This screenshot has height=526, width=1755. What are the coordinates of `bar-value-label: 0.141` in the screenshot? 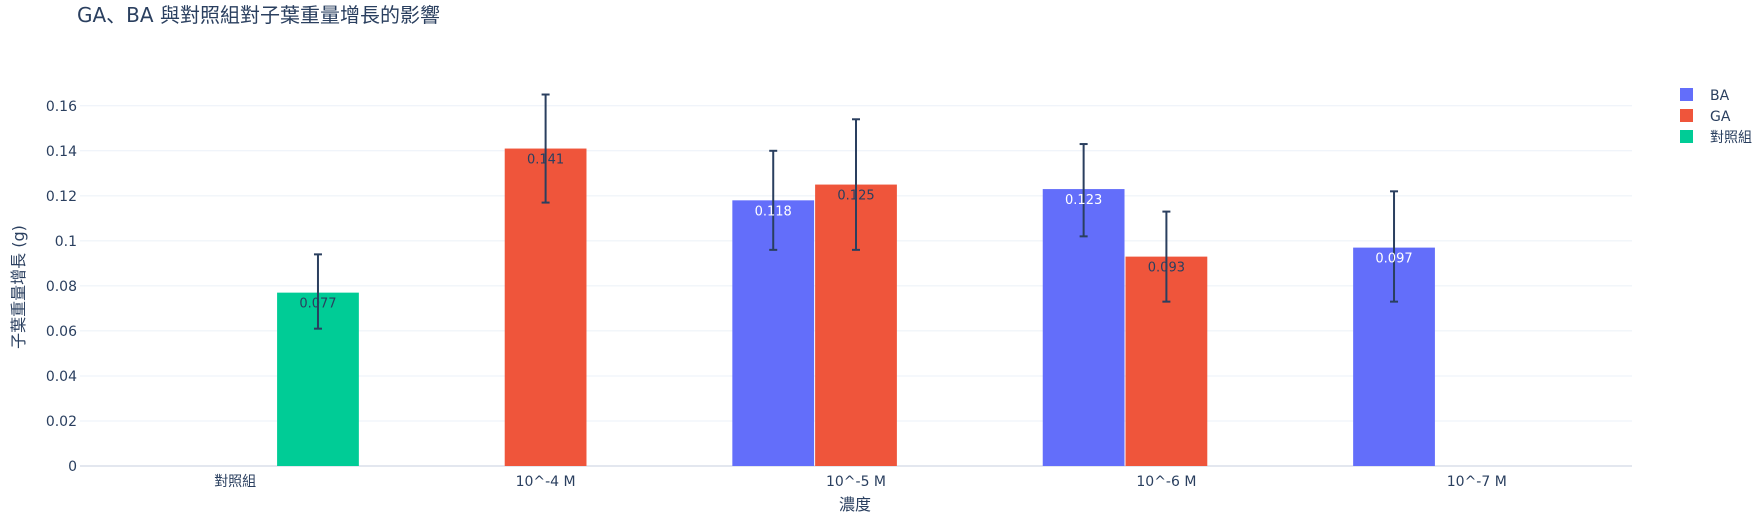 It's located at (545, 160).